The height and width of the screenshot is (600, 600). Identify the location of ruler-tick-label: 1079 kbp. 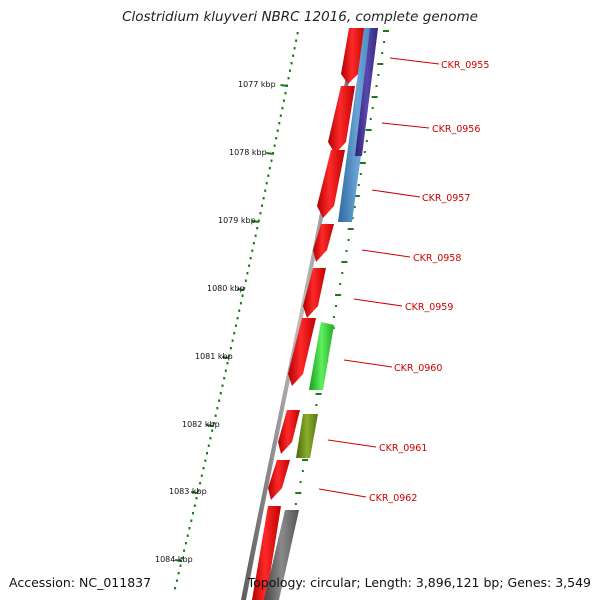
(237, 220).